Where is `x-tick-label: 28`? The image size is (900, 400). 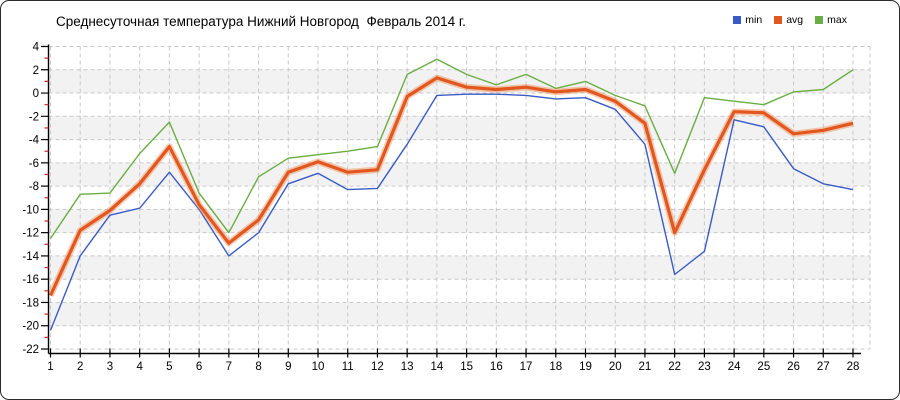
x-tick-label: 28 is located at coordinates (853, 367).